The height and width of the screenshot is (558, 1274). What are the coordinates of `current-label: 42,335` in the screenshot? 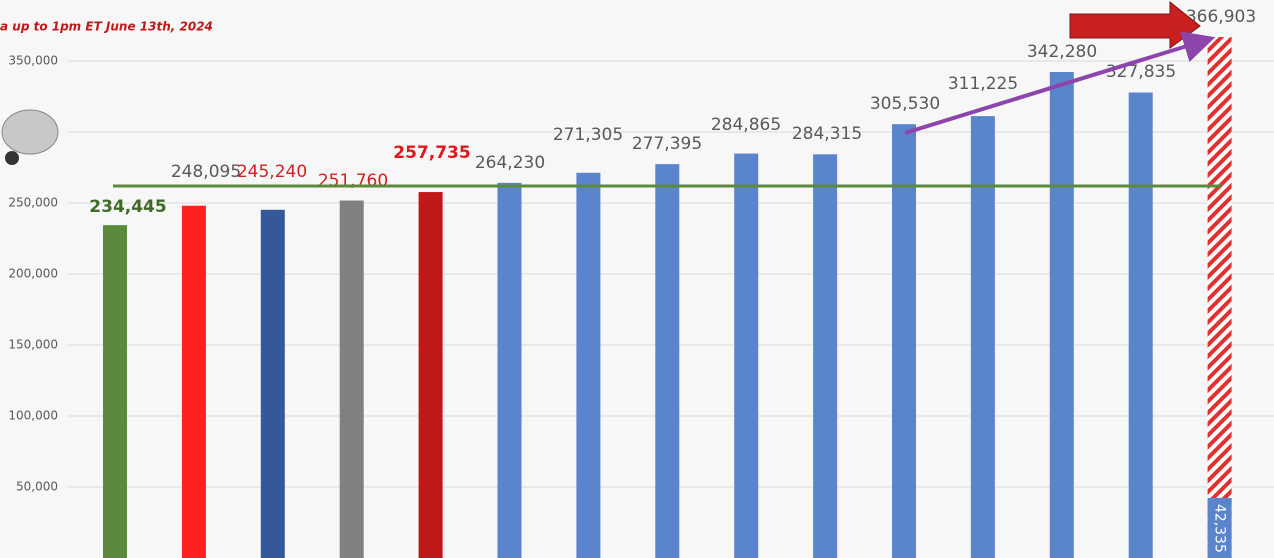 It's located at (1220, 528).